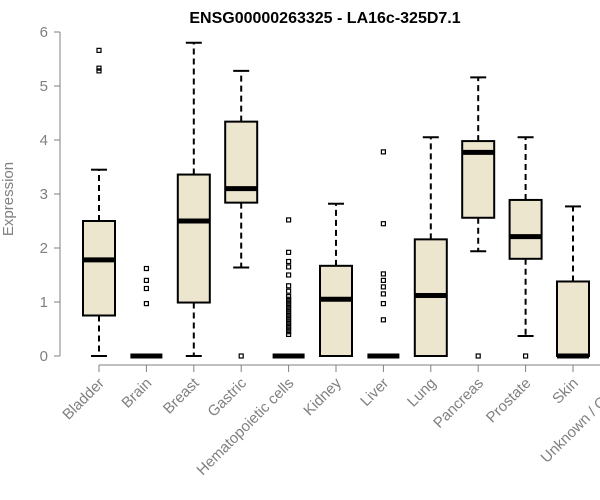 The image size is (600, 500). What do you see at coordinates (458, 403) in the screenshot?
I see `x-tick-label: Pancreas` at bounding box center [458, 403].